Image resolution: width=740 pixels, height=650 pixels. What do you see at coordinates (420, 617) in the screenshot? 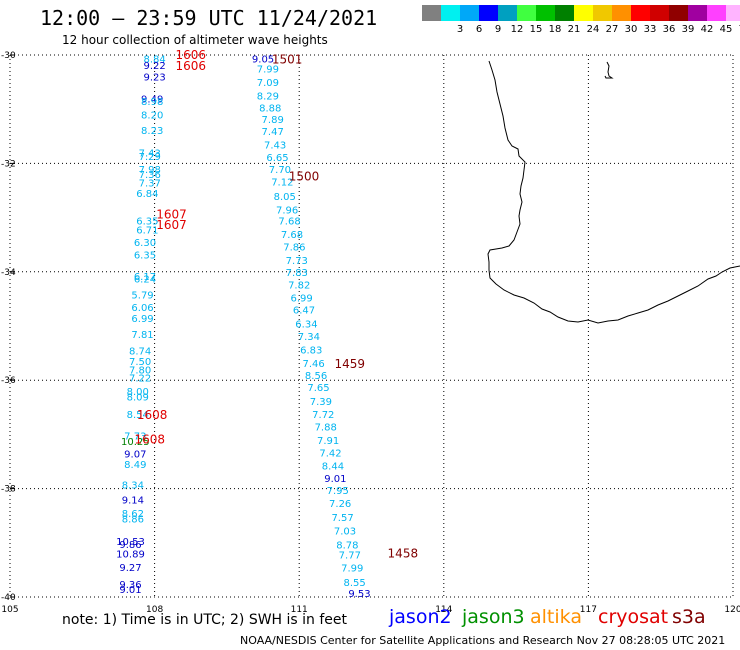
I see `satellite-legend-entry: jason2` at bounding box center [420, 617].